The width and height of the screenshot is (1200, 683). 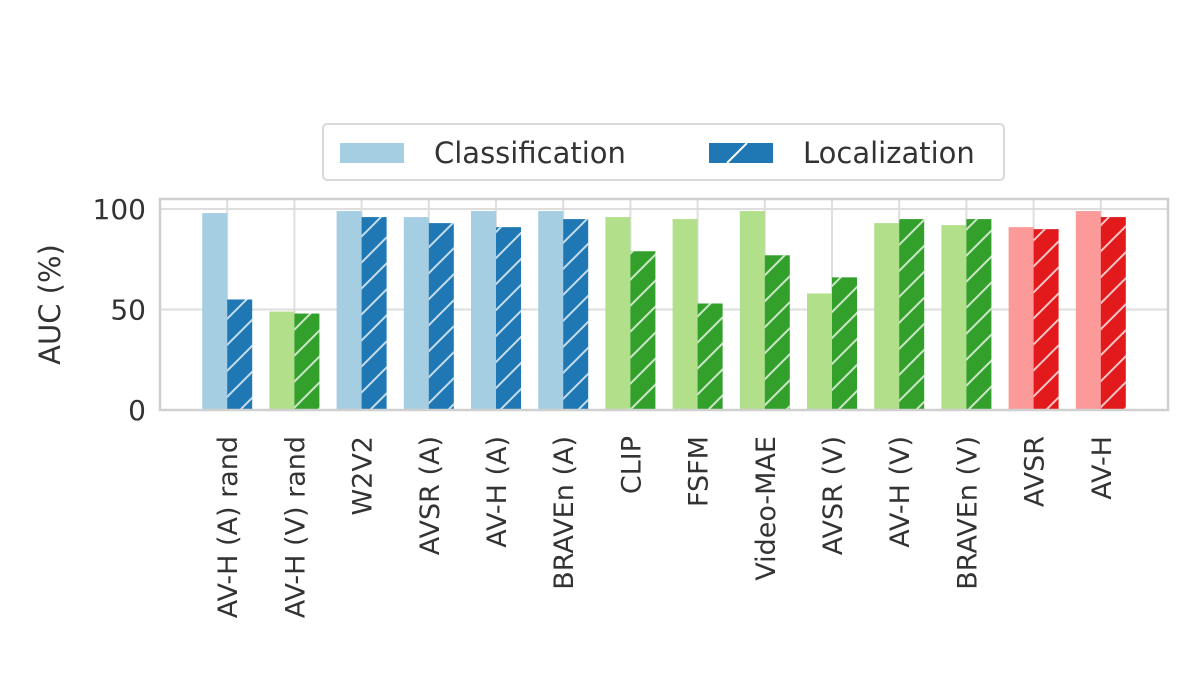 I want to click on x-tick-label: AV-H (V), so click(x=900, y=492).